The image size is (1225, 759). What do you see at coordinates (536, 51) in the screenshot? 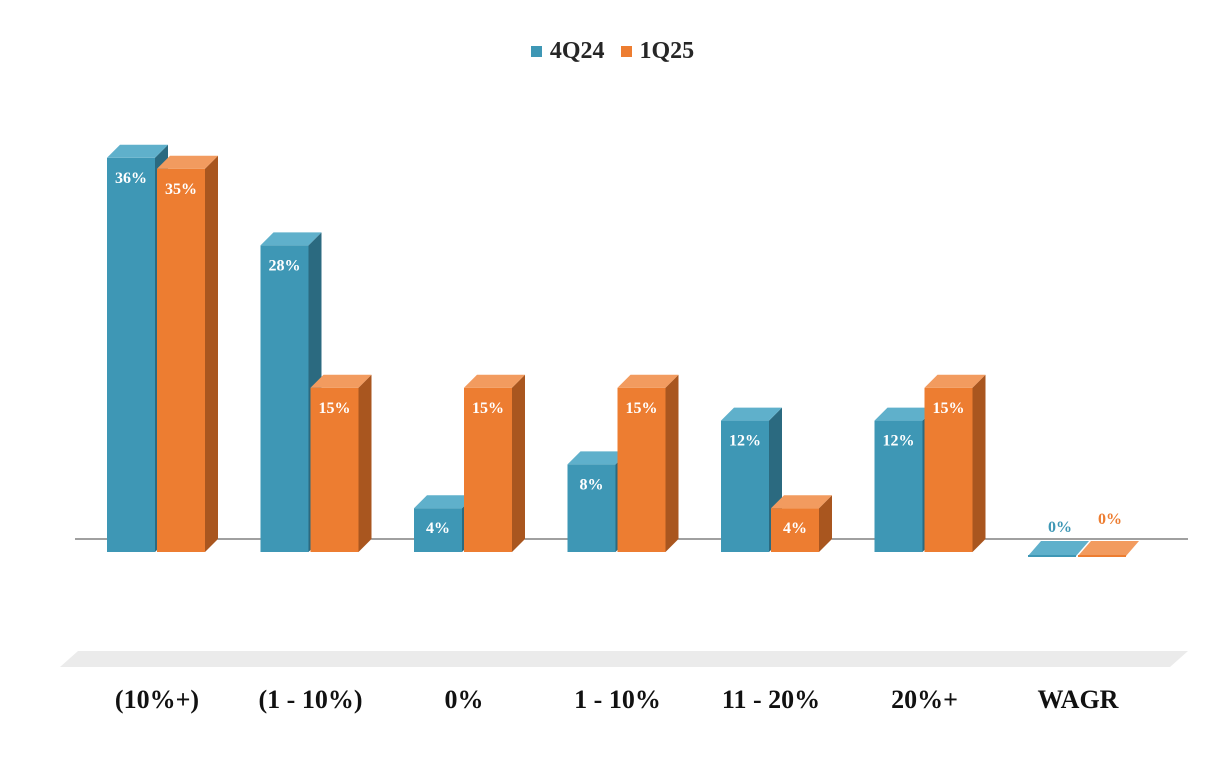
I see `legend-swatch-4q24` at bounding box center [536, 51].